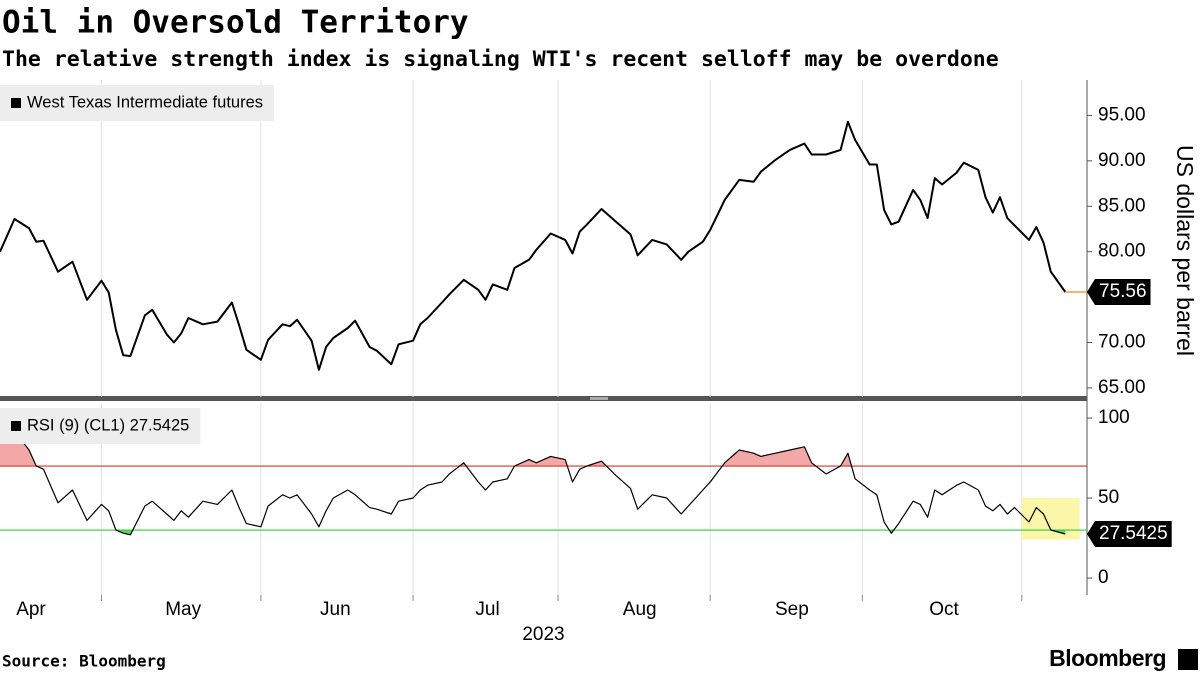 The image size is (1200, 675). I want to click on y-tick-label: 85.00, so click(1122, 205).